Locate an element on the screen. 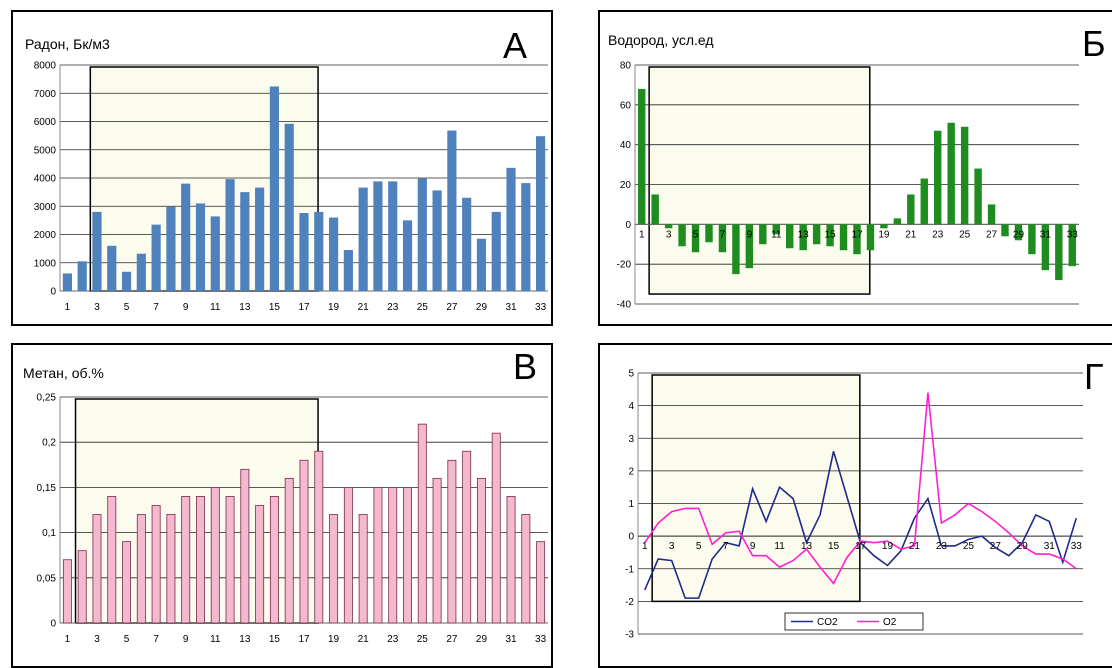 The height and width of the screenshot is (668, 1112). y-tick-label: 7000 is located at coordinates (45, 94).